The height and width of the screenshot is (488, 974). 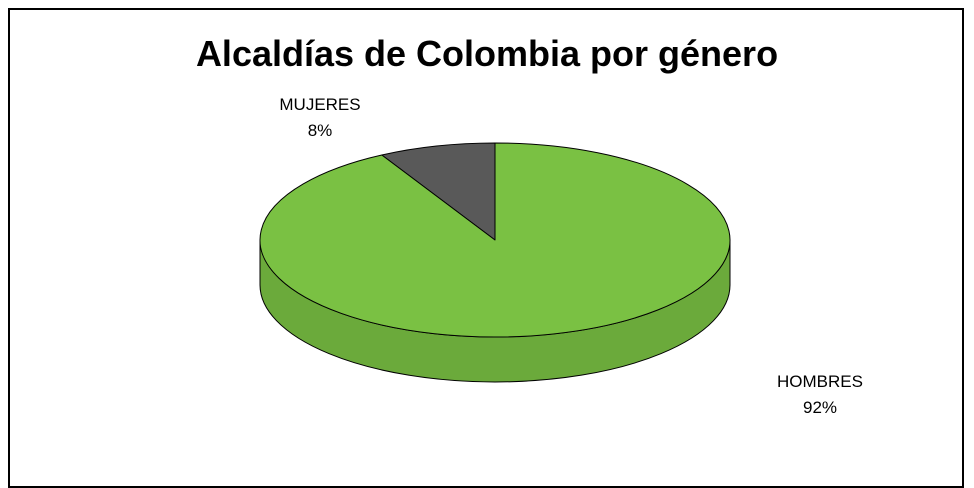 What do you see at coordinates (320, 130) in the screenshot?
I see `mujeres-label-pct: 8%` at bounding box center [320, 130].